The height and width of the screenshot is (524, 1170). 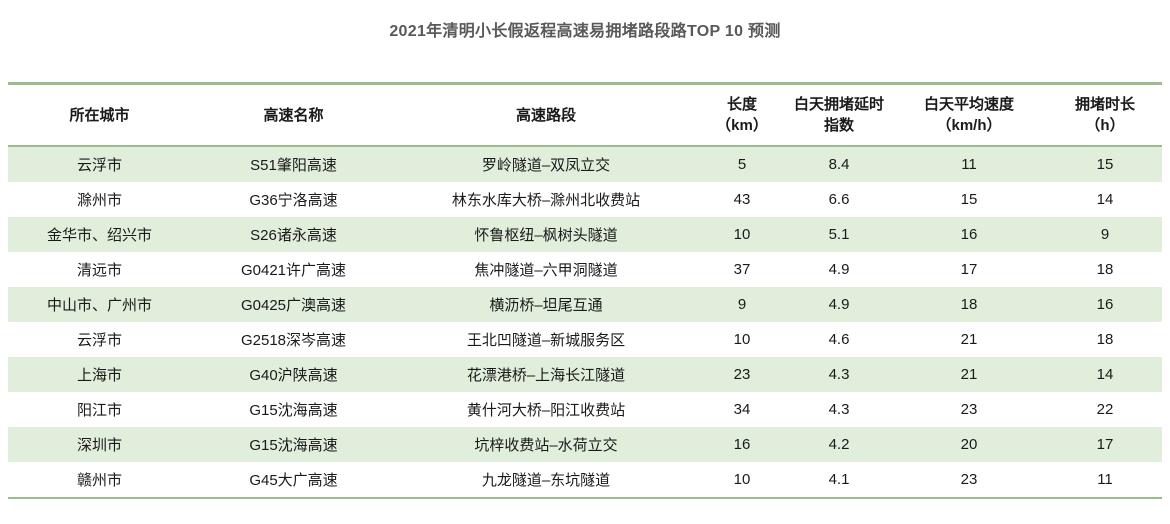 I want to click on table-row: 滁州市 G36宁洛高速 林东水库大桥–滁州北收费站 43 6.6 15 14, so click(x=585, y=199).